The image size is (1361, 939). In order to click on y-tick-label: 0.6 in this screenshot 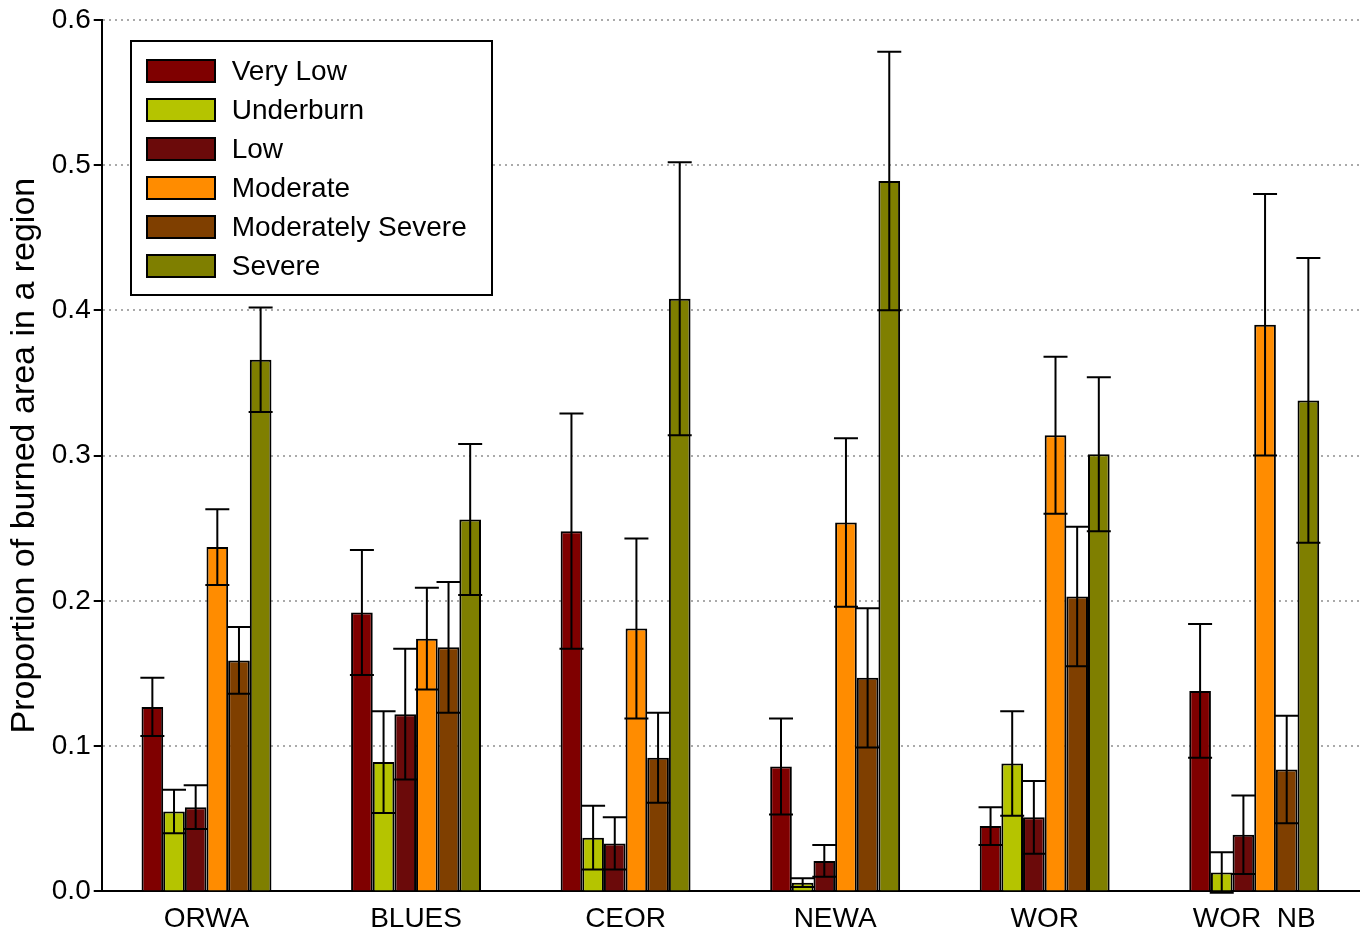, I will do `click(71, 18)`.